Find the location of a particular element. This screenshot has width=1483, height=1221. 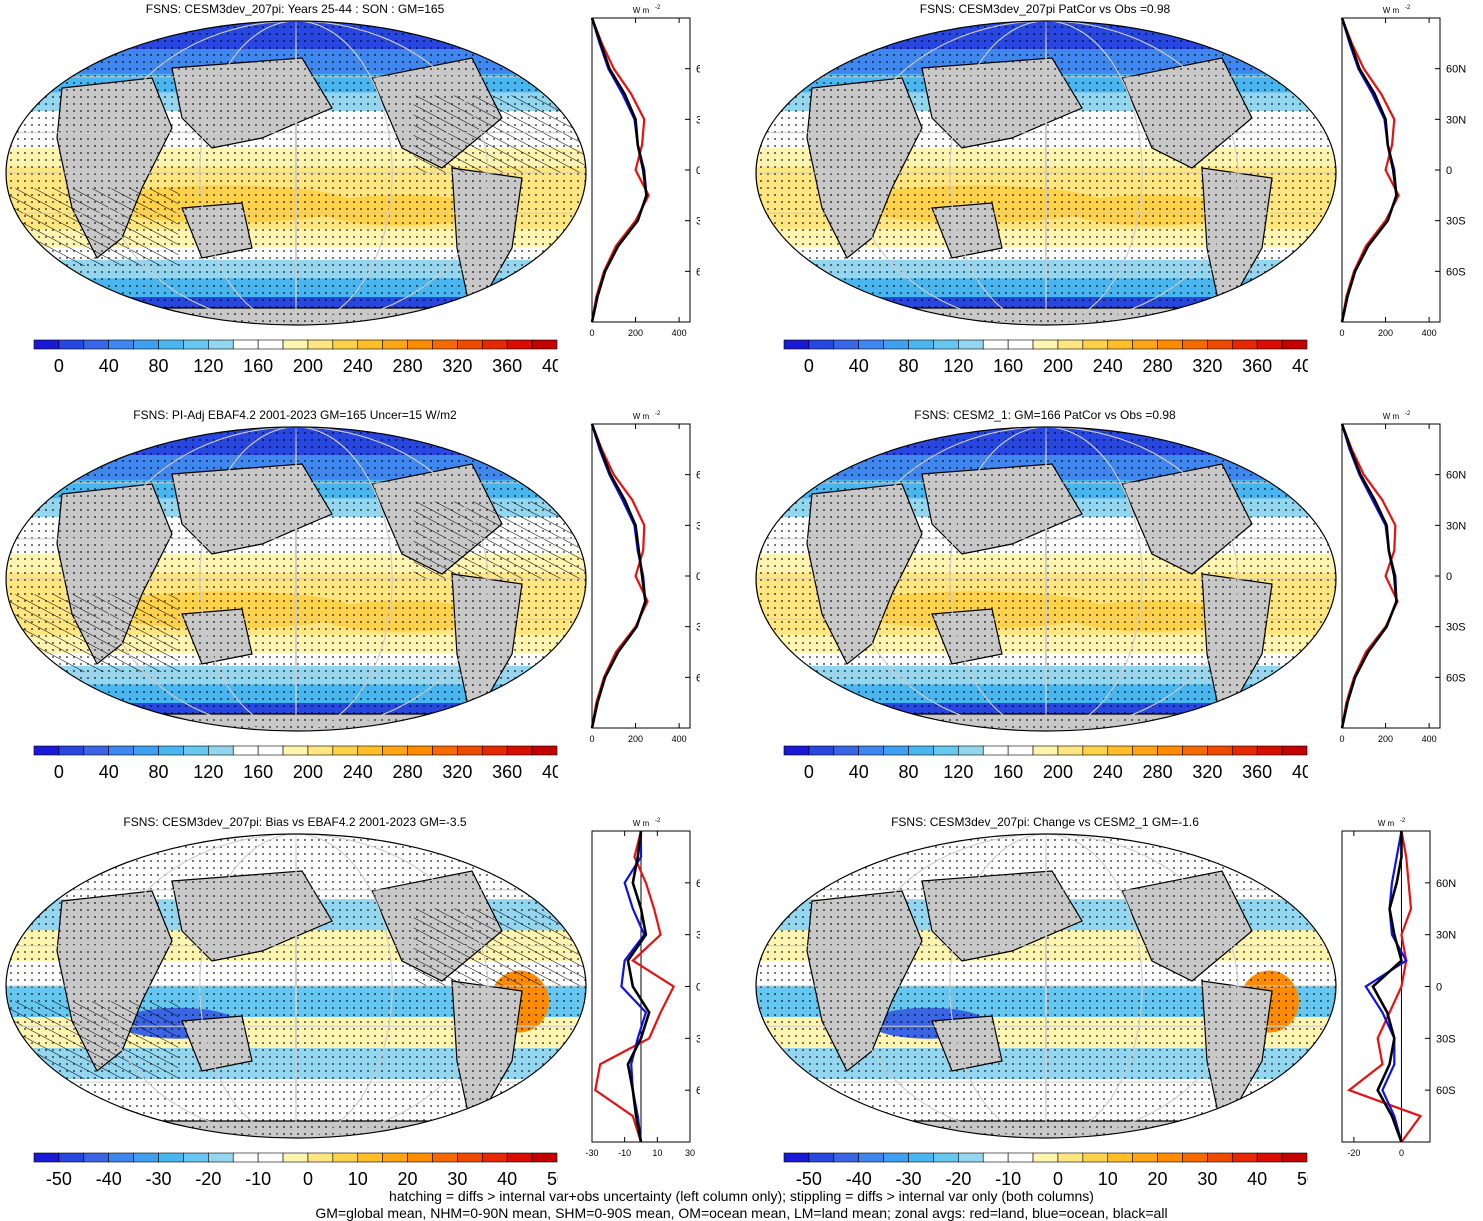

colorbar-3: 0 40 80 120 160 200 240 280 320 360 400 is located at coordinates (295, 763).